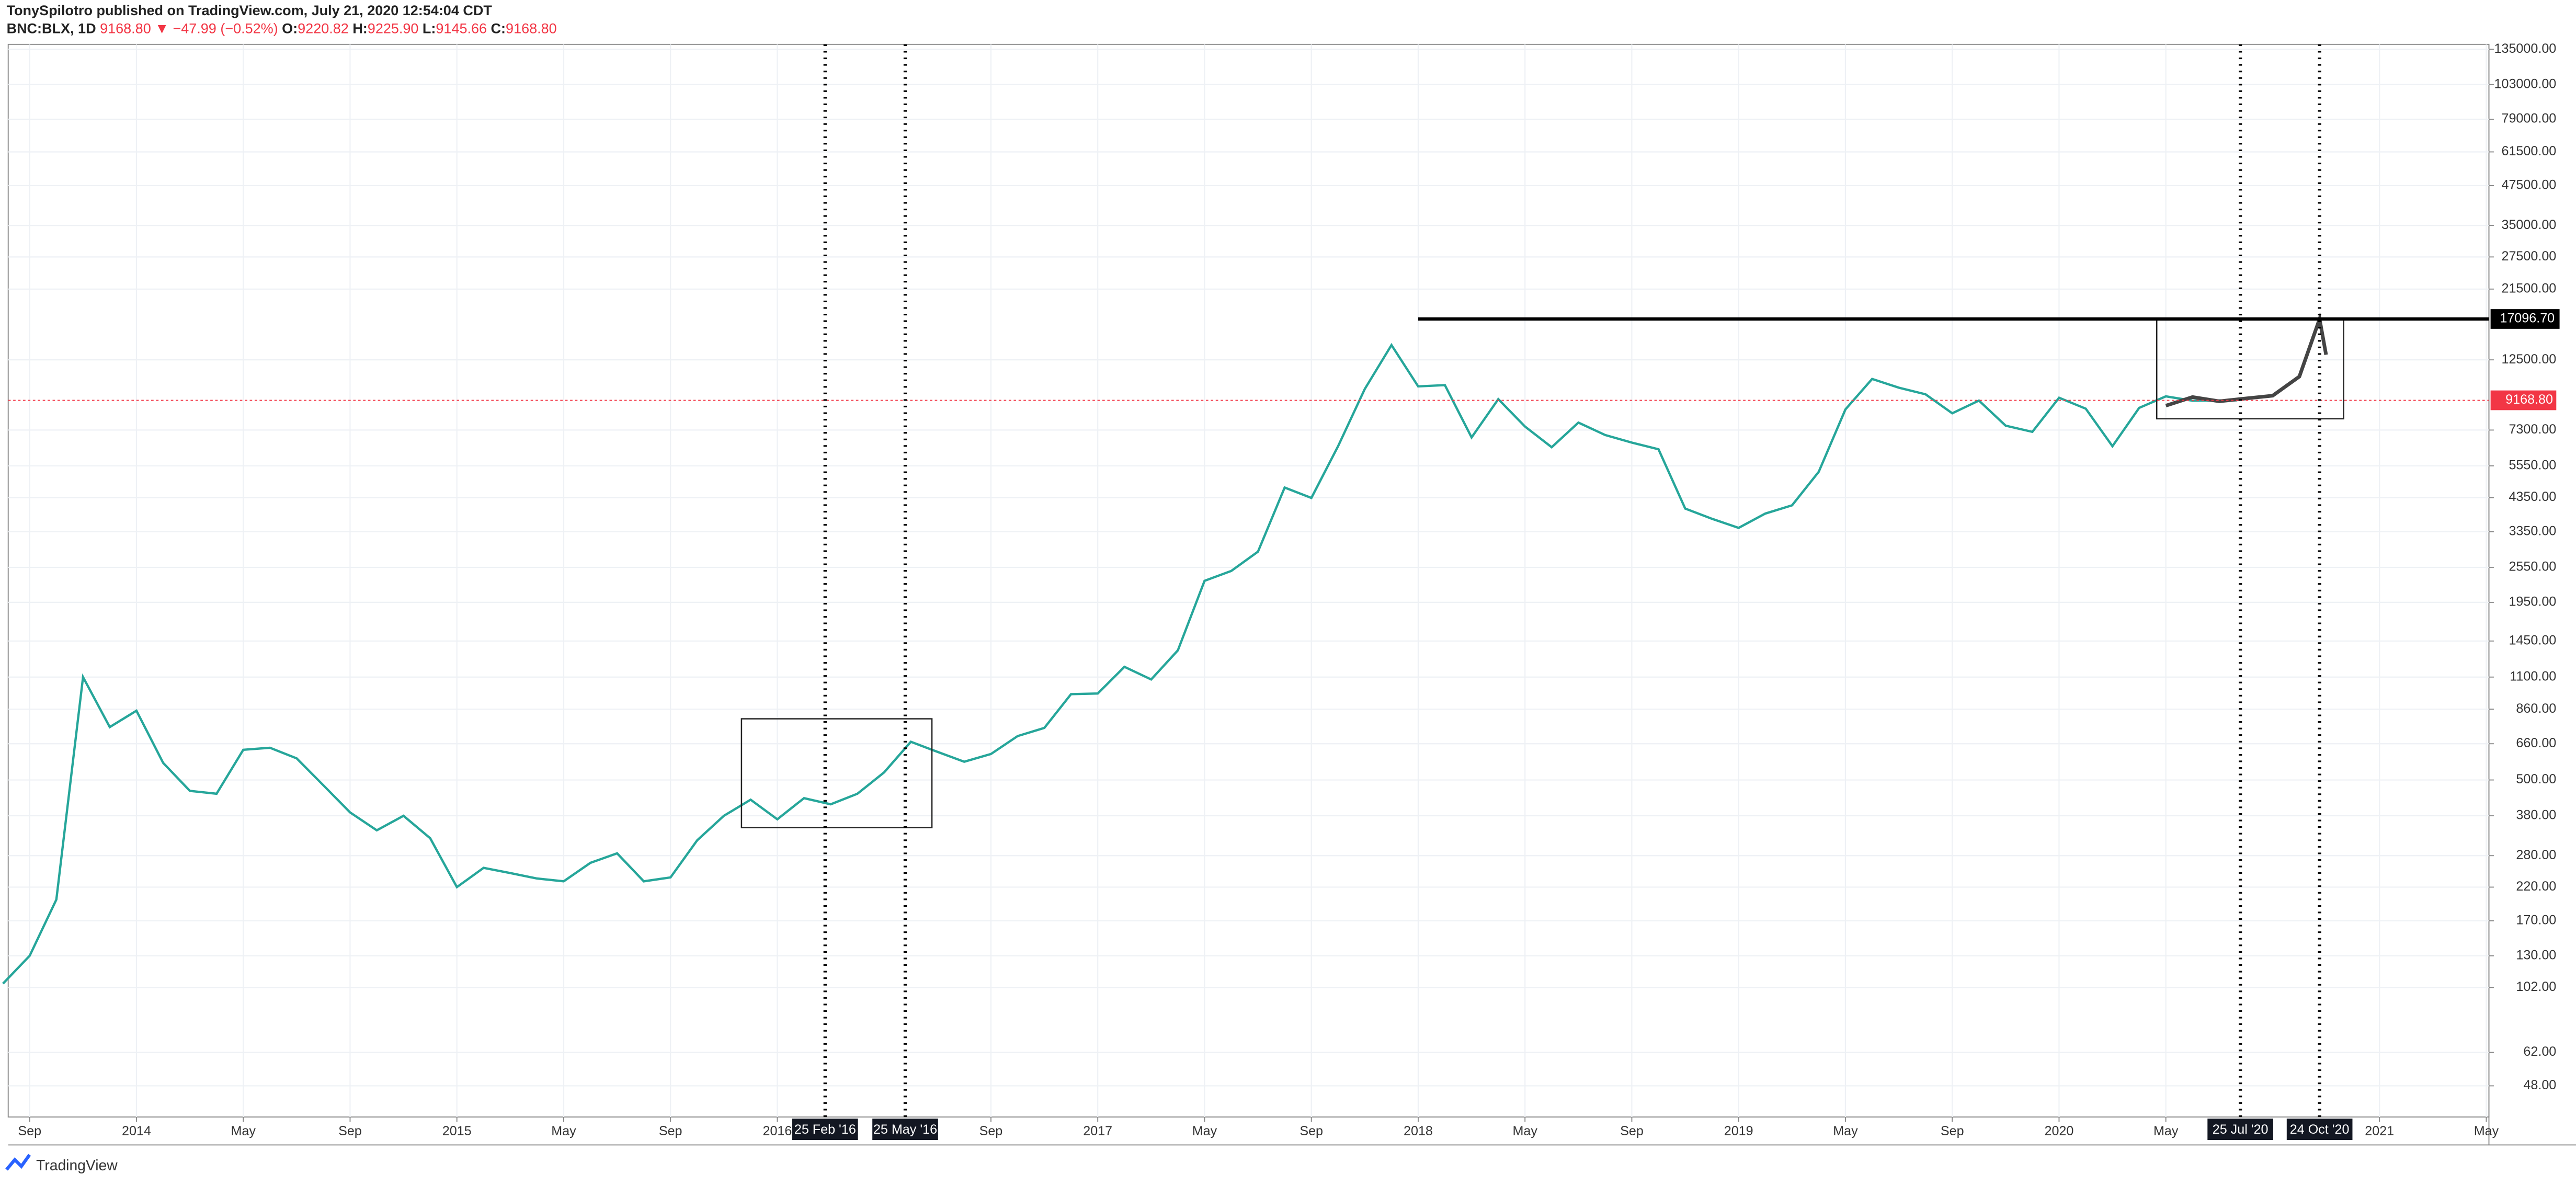  Describe the element at coordinates (290, 29) in the screenshot. I see `ohlc-label: O:` at that location.